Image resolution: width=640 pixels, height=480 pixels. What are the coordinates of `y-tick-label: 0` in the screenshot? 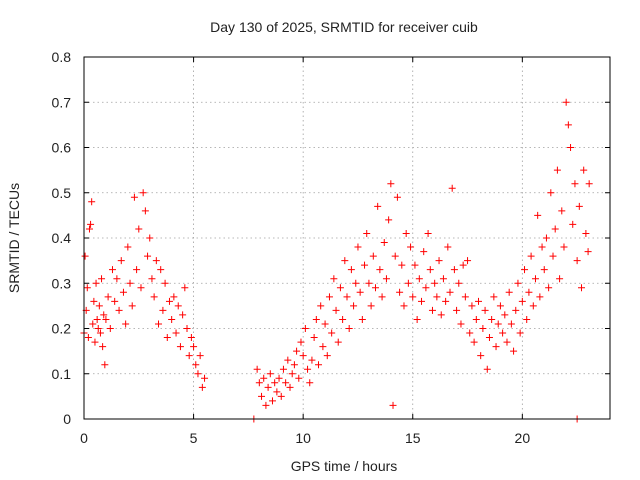 It's located at (67, 419).